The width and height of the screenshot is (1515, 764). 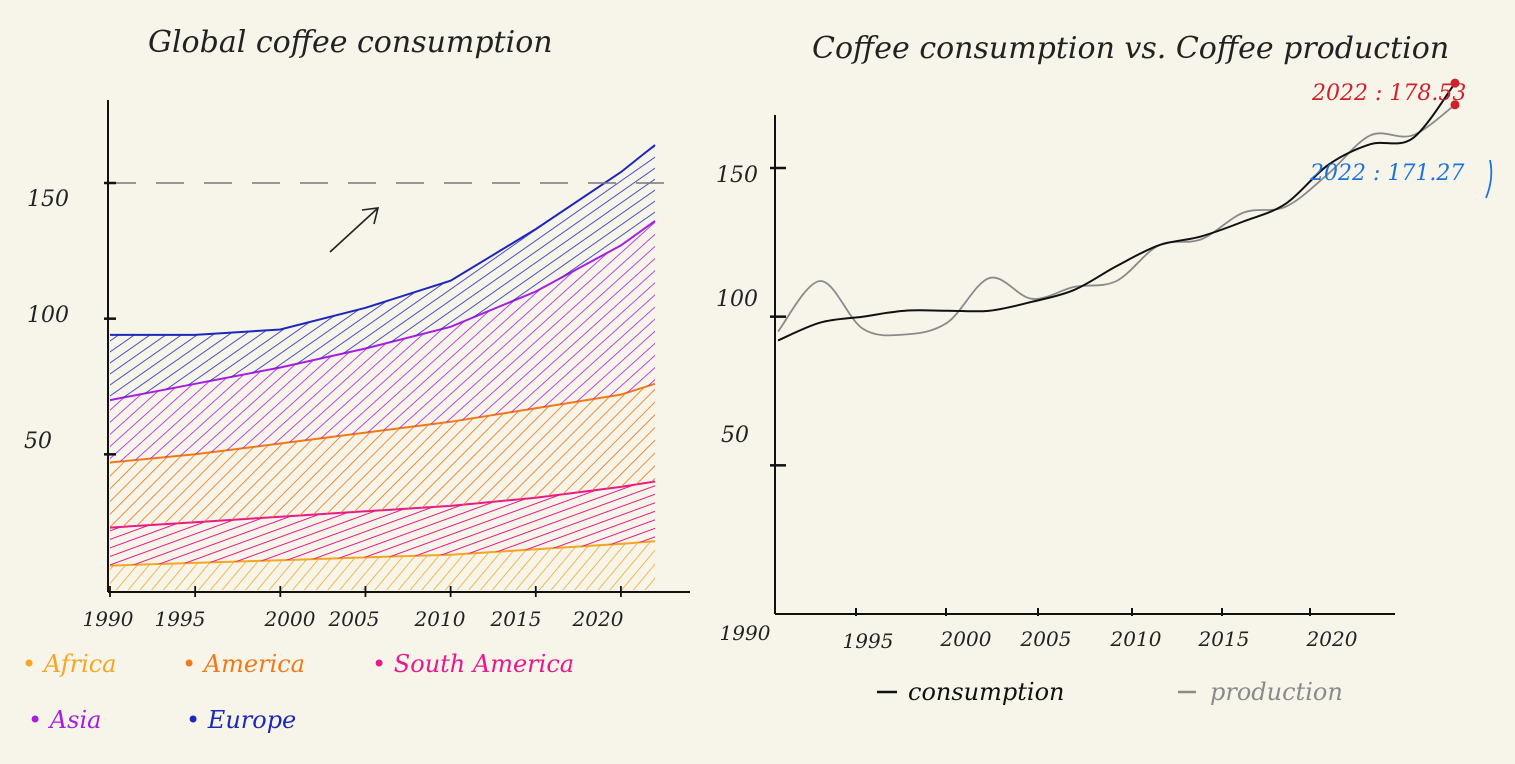 I want to click on legend-item-europe: • Europe, so click(x=241, y=720).